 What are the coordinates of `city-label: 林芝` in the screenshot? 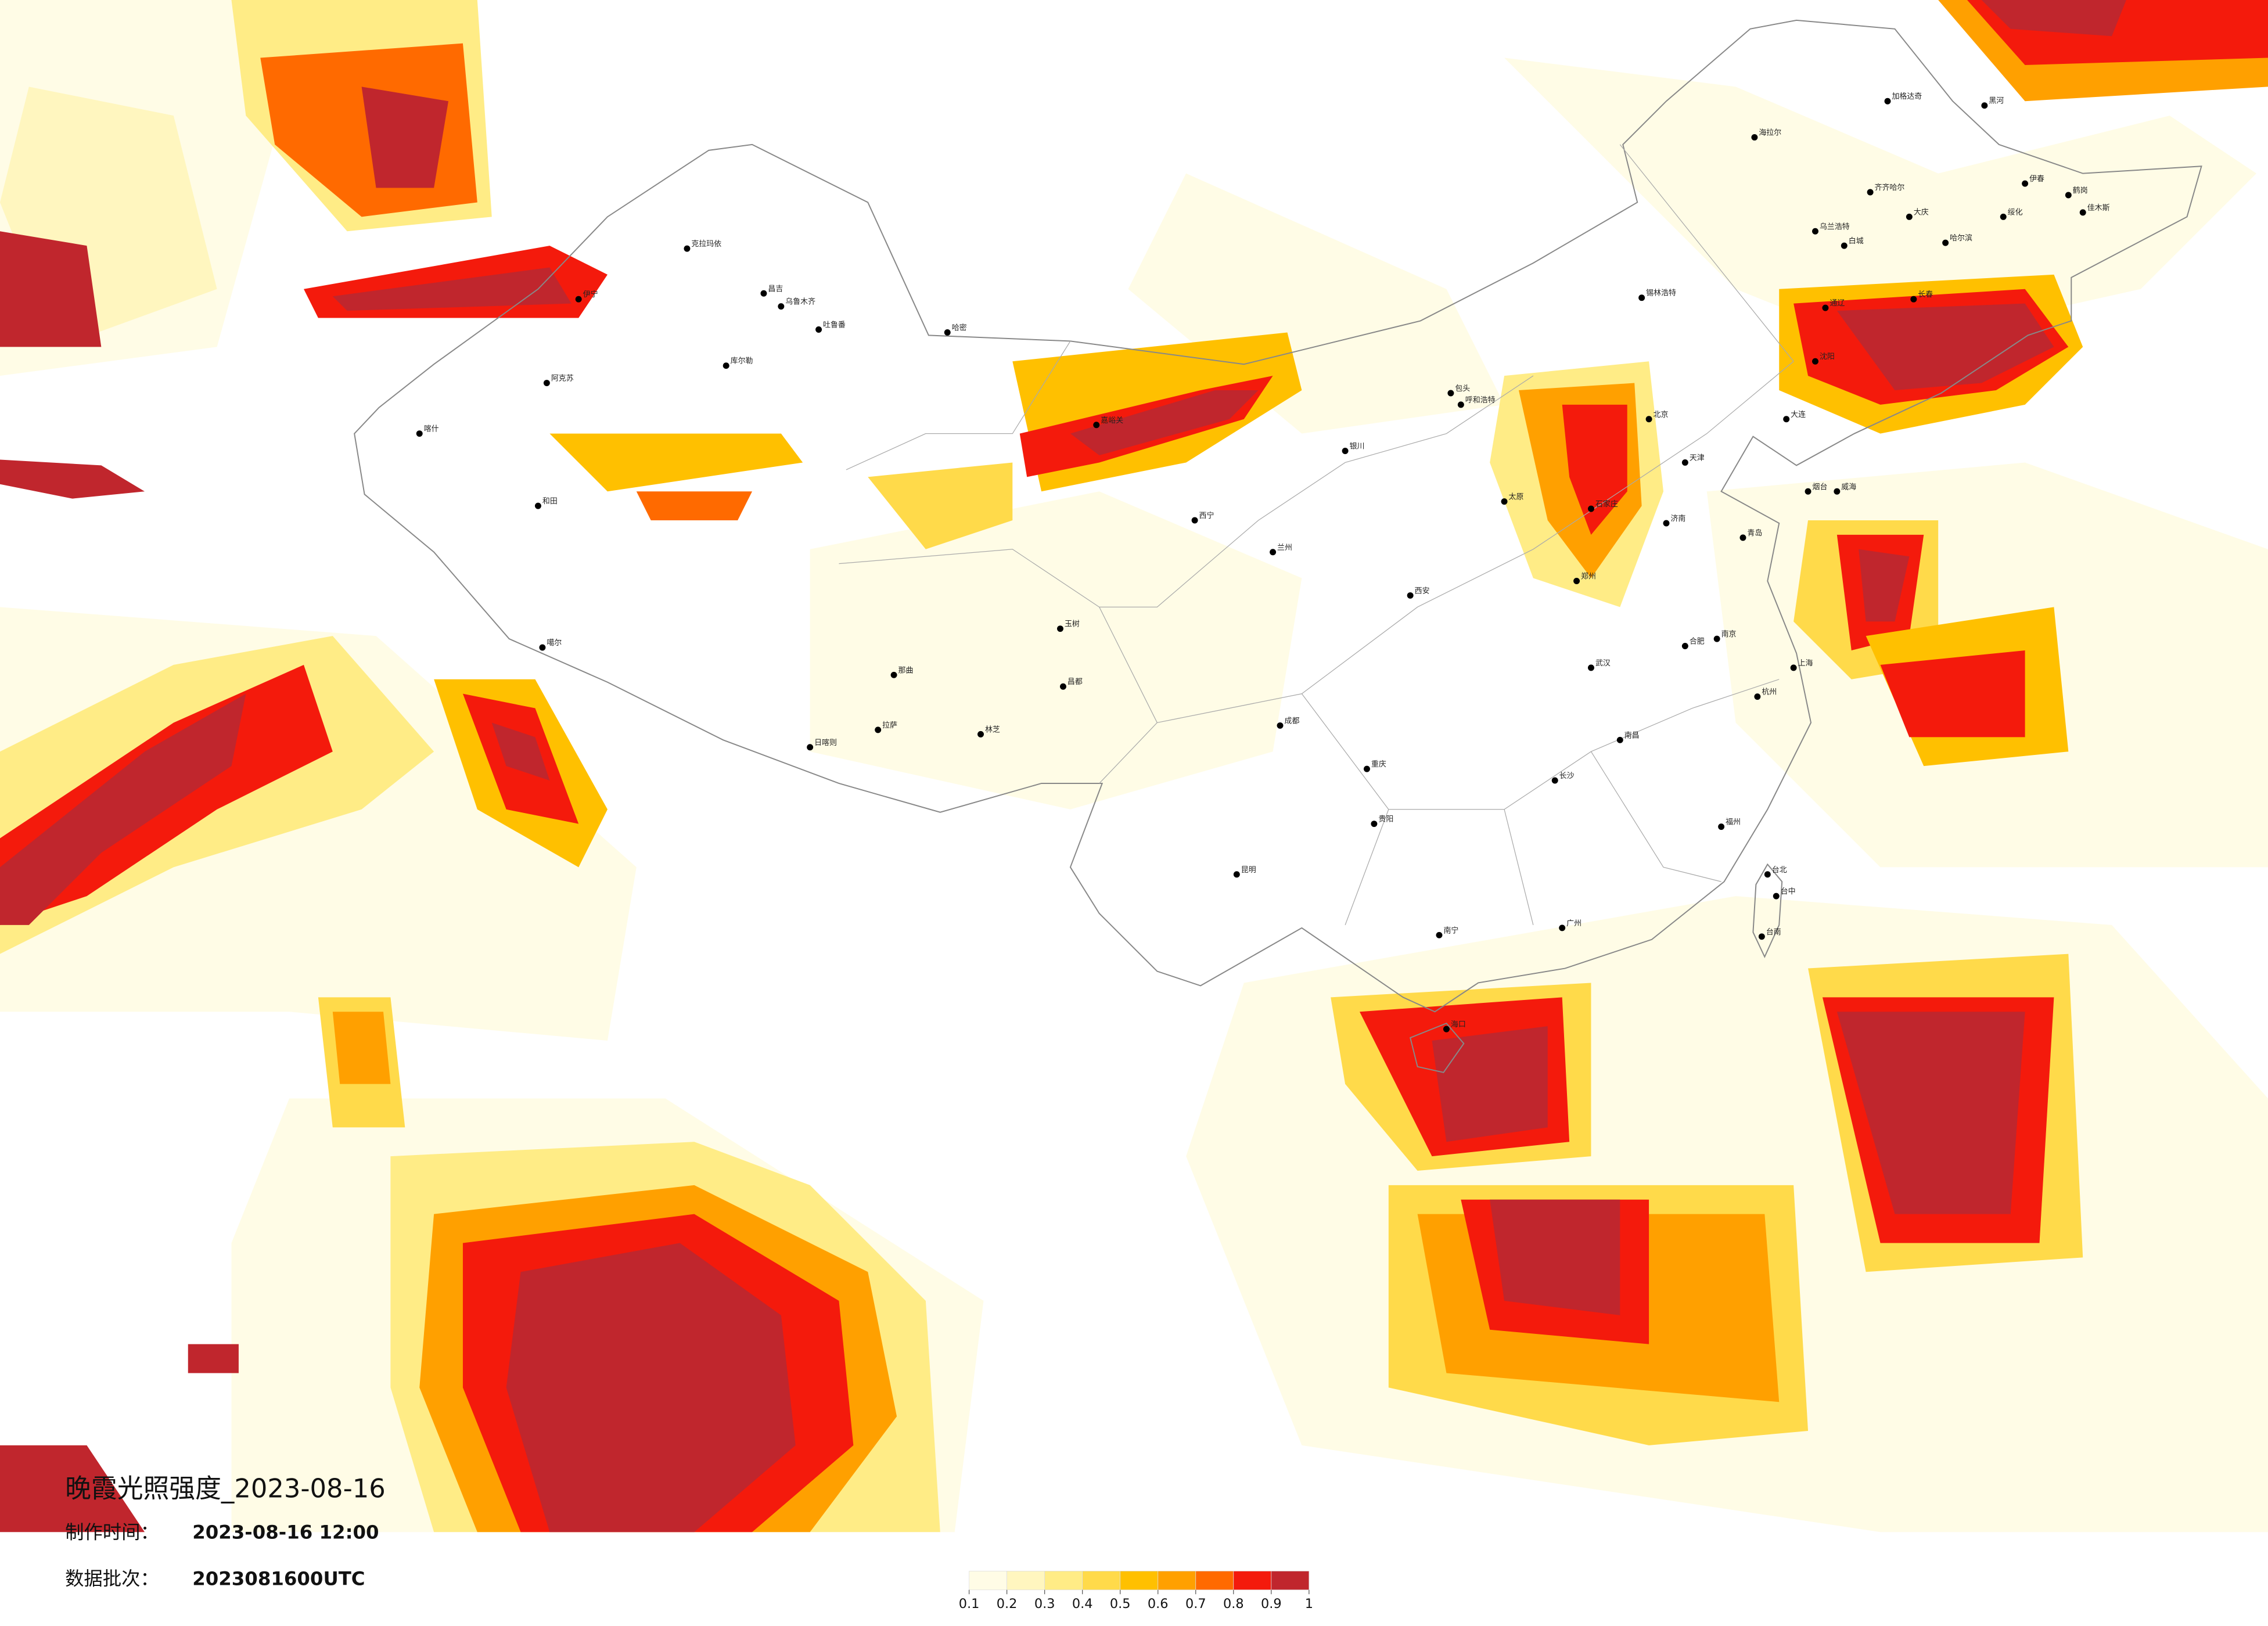 It's located at (992, 729).